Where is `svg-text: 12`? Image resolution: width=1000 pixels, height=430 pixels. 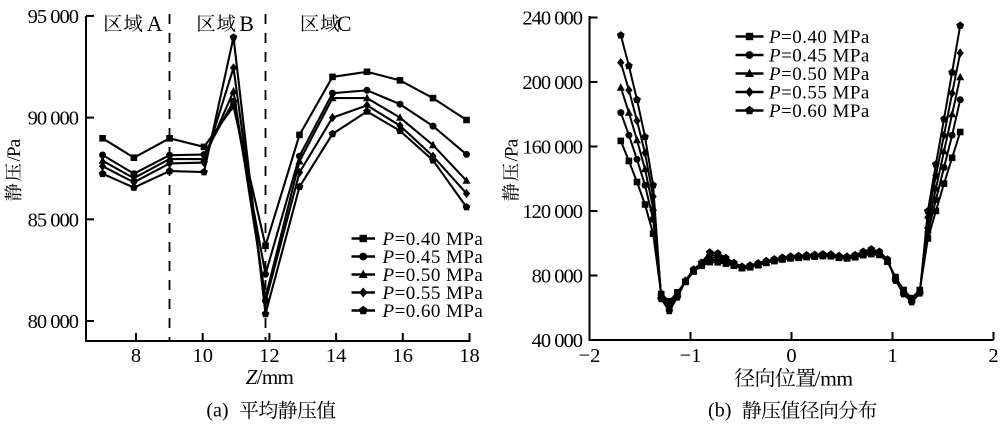 svg-text: 12 is located at coordinates (269, 356).